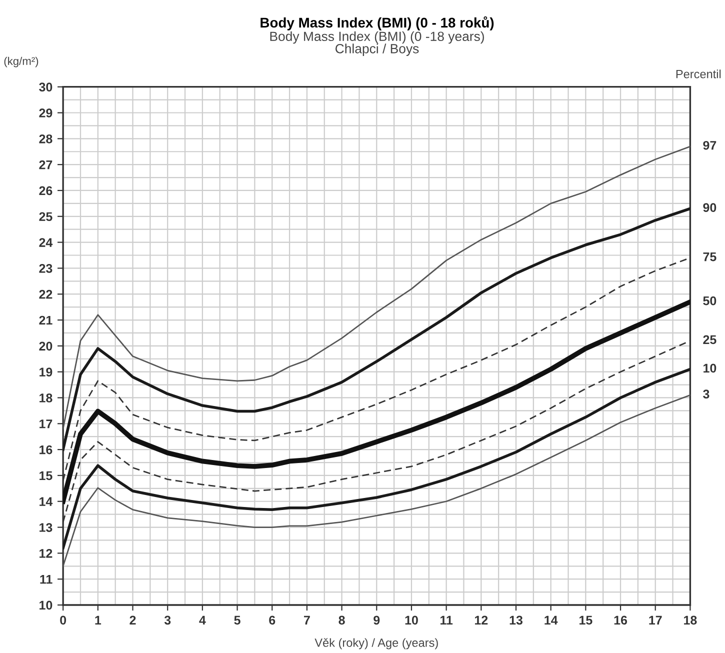  Describe the element at coordinates (46, 501) in the screenshot. I see `y-tick-label: 14` at that location.